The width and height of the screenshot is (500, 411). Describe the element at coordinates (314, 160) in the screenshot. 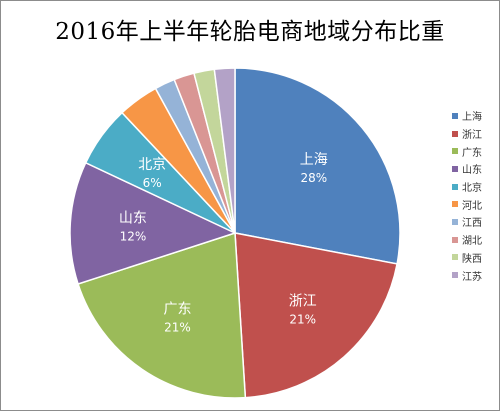

I see `slice-label-0: 上海` at that location.